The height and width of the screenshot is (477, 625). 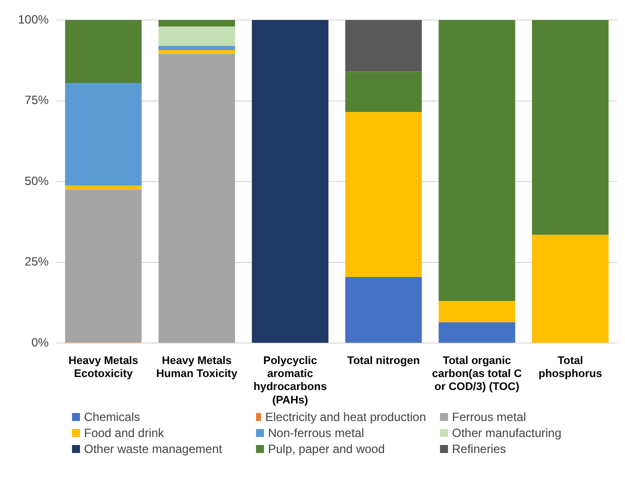 I want to click on legend-label: Other waste management, so click(x=153, y=449).